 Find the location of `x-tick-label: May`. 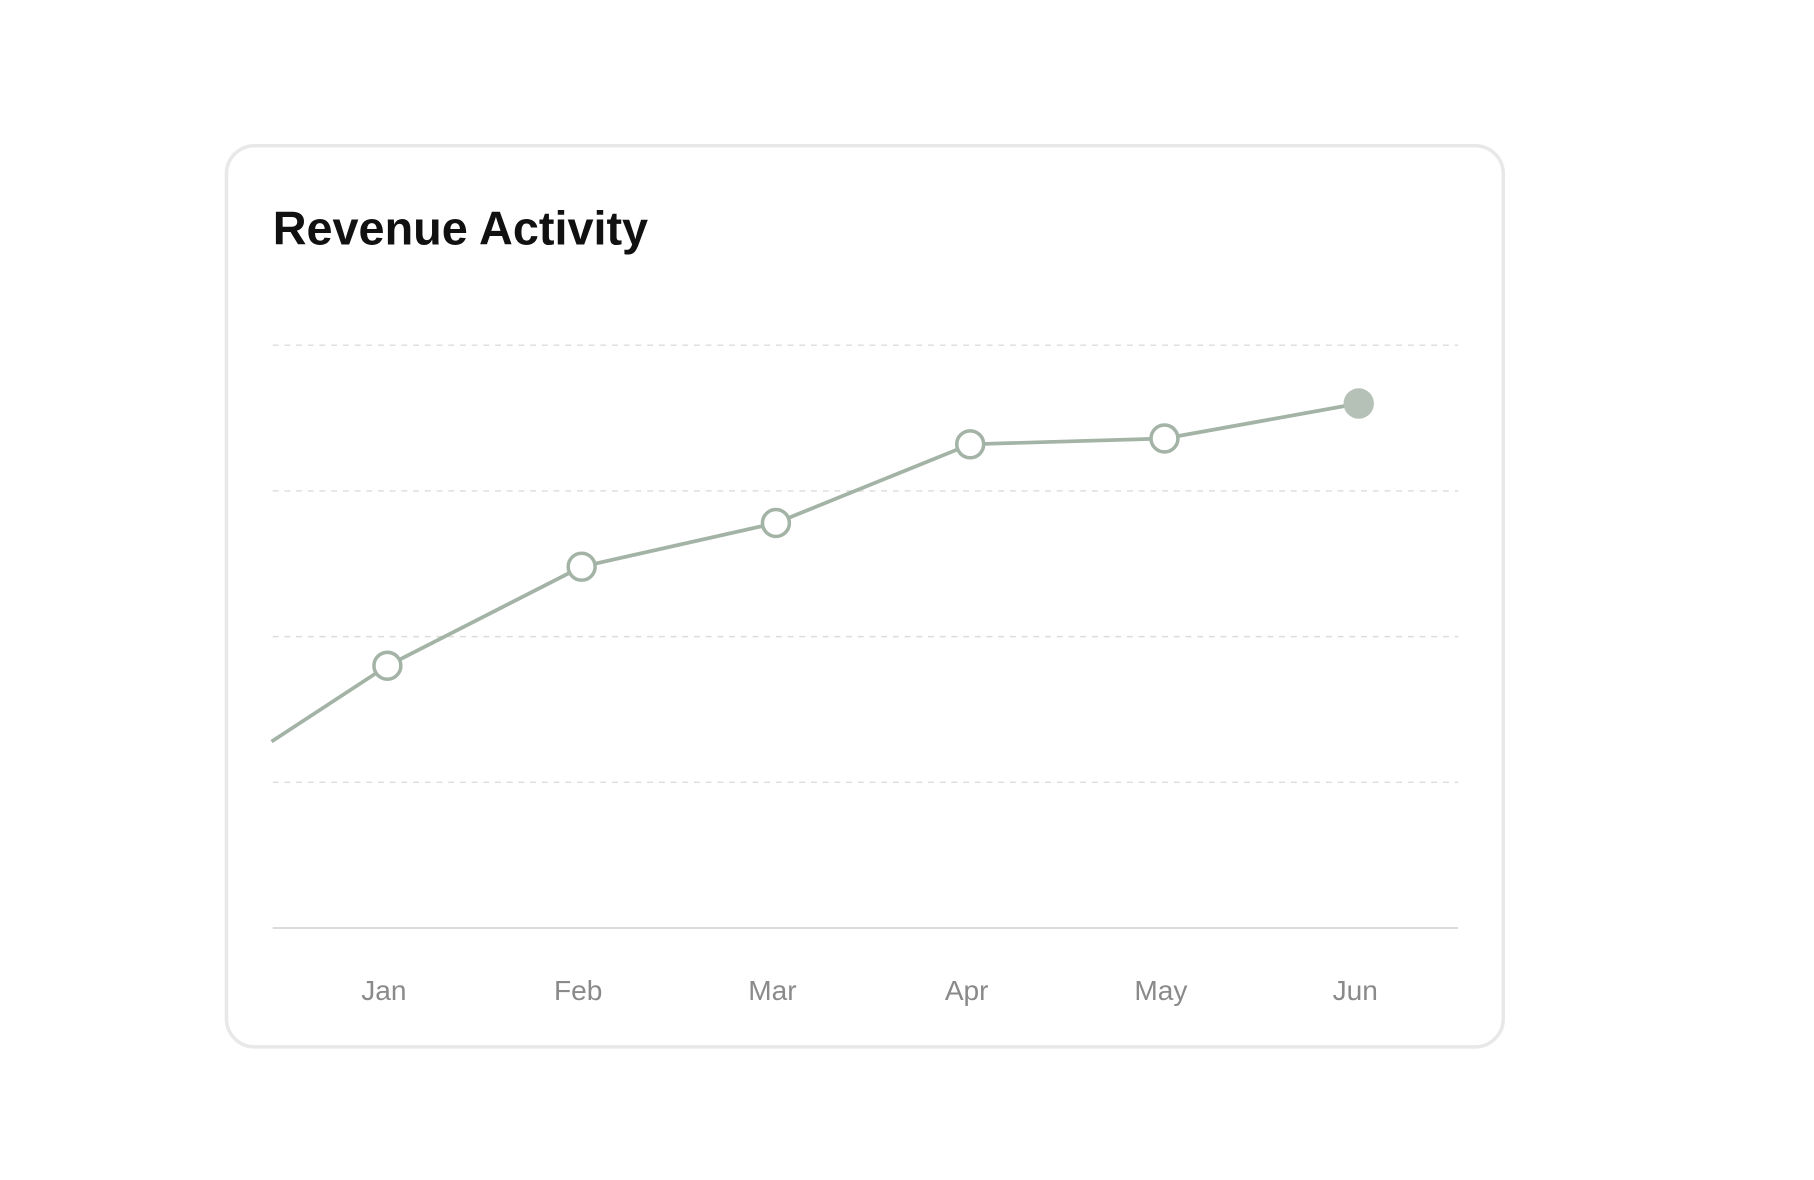

x-tick-label: May is located at coordinates (1160, 990).